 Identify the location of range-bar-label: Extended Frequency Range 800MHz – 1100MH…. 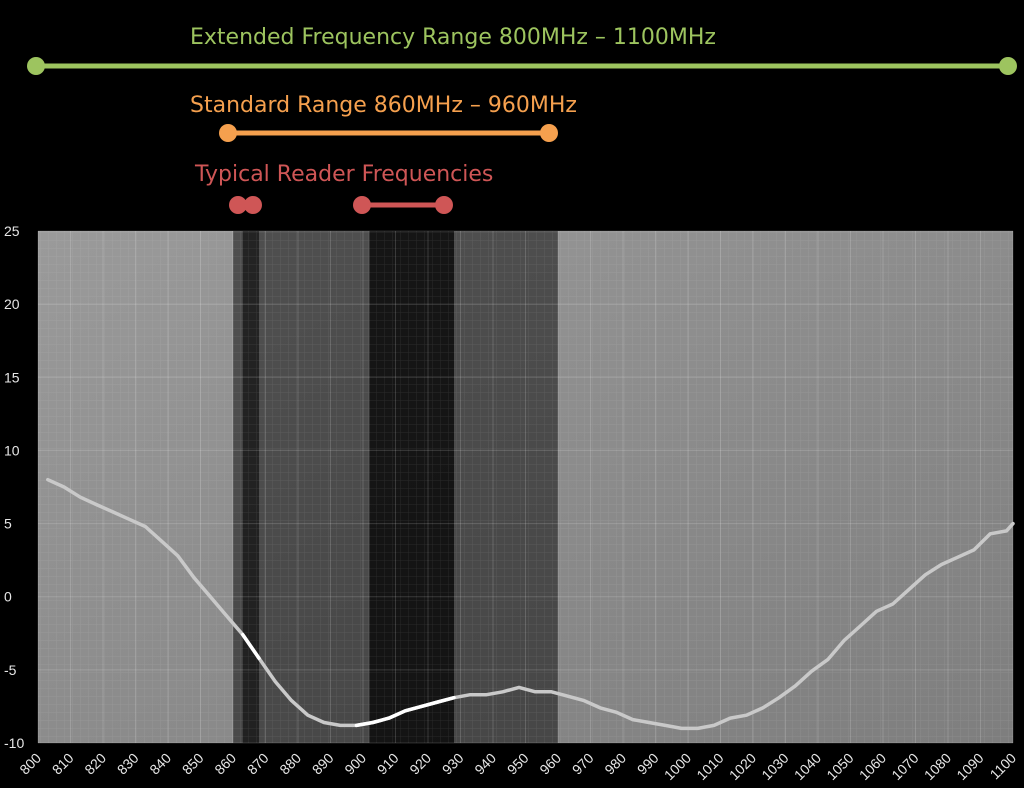
(453, 37).